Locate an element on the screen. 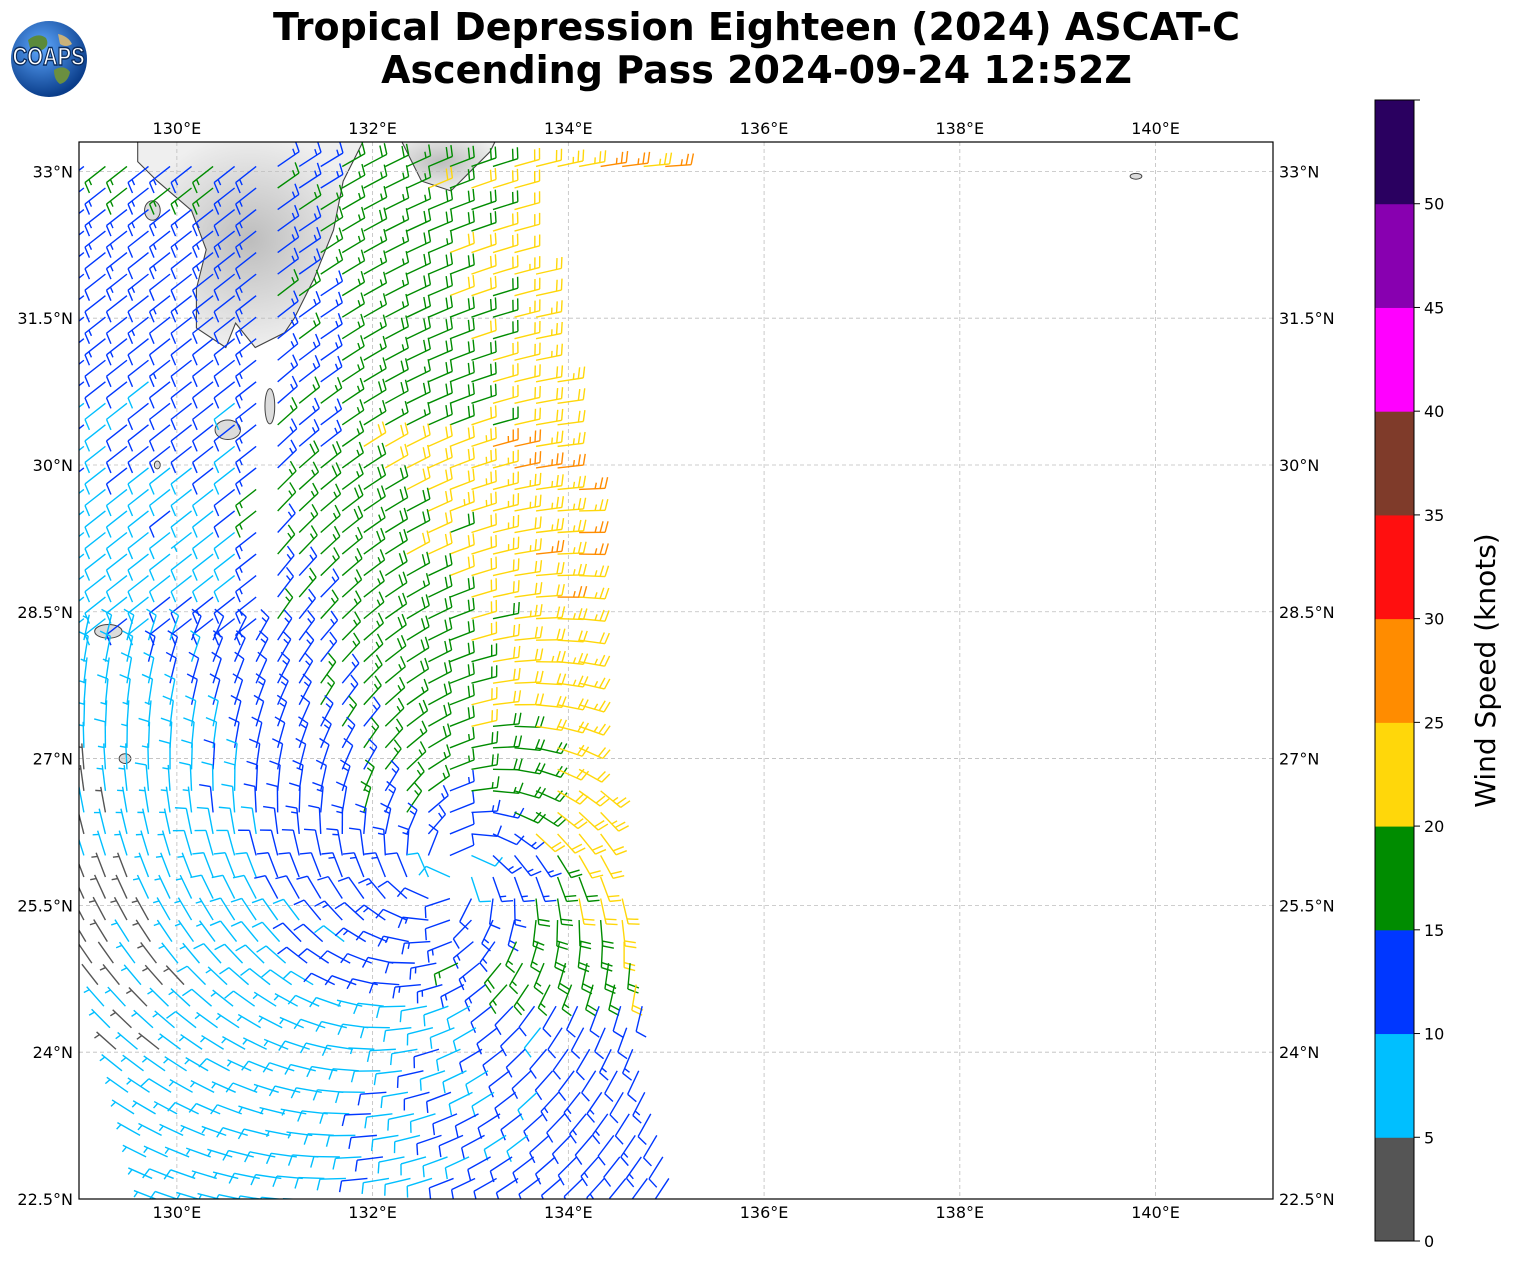  colorbar-label: Wind Speed (knots) is located at coordinates (1485, 670).